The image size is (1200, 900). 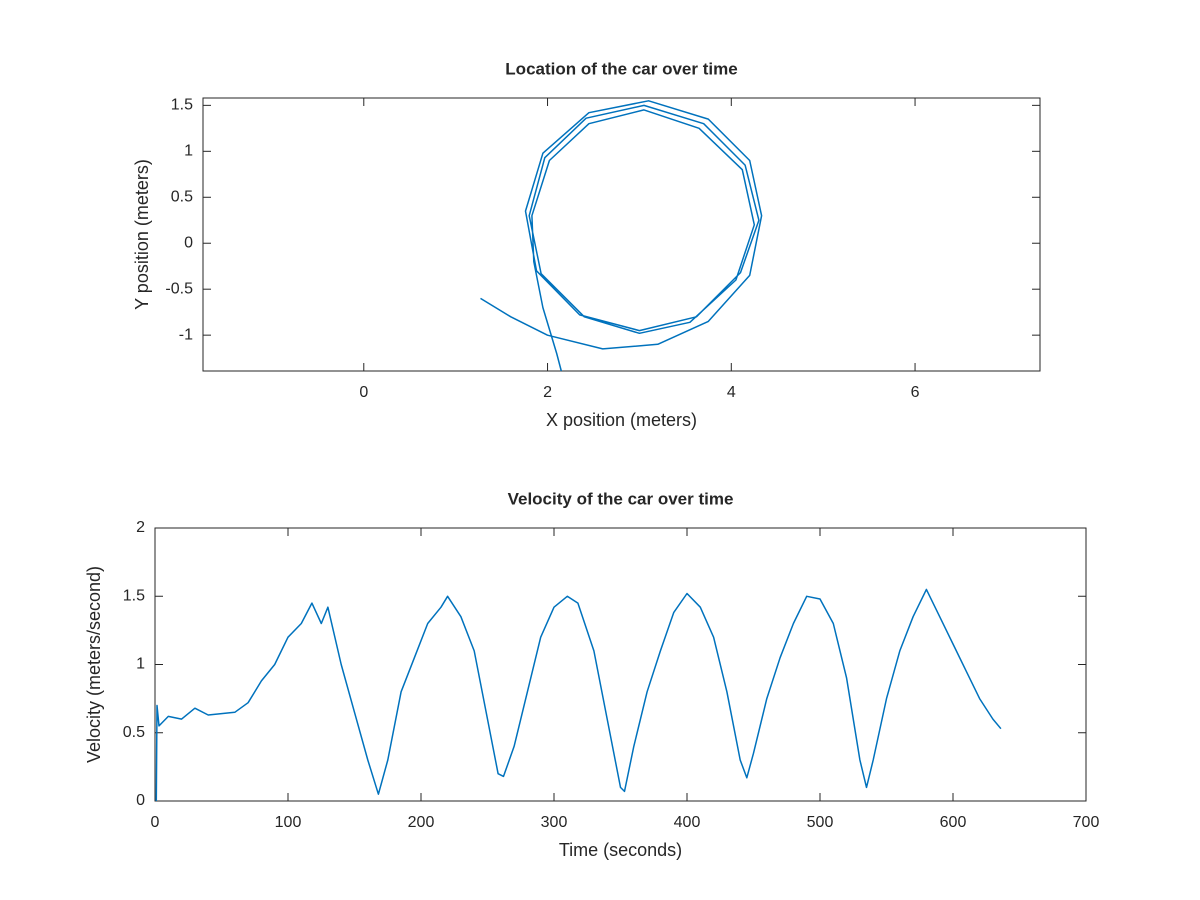 What do you see at coordinates (140, 527) in the screenshot?
I see `y-tick-label: 2` at bounding box center [140, 527].